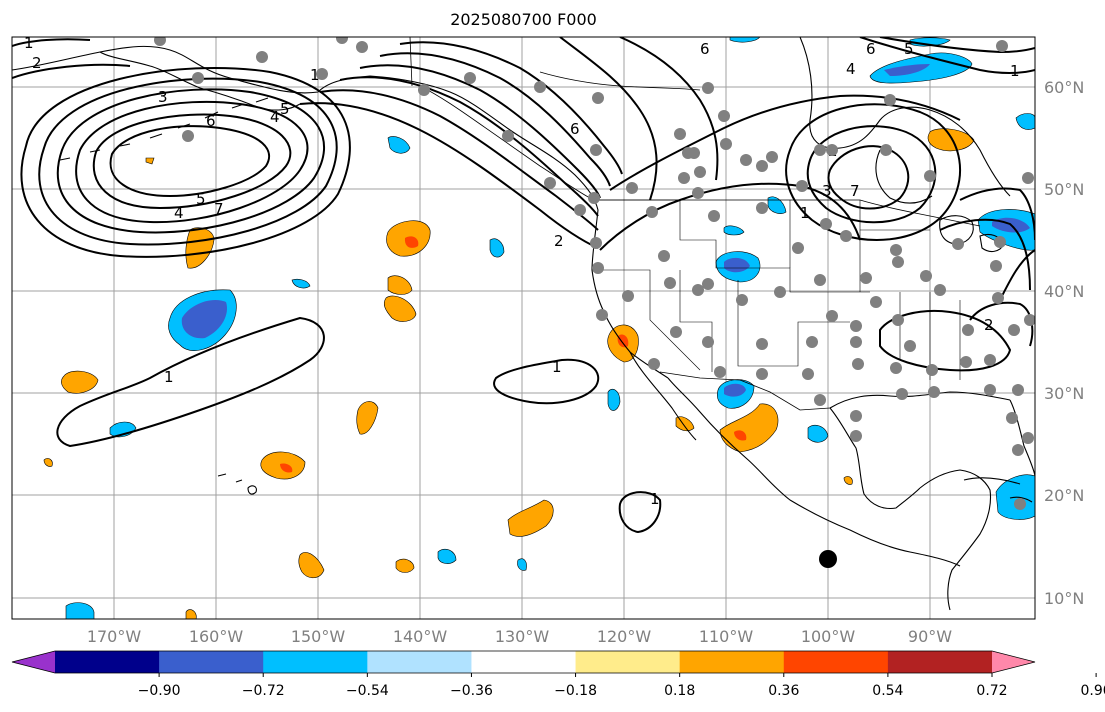 The image size is (1105, 712). Describe the element at coordinates (679, 691) in the screenshot. I see `colorbar-tick-label: 0.18` at that location.